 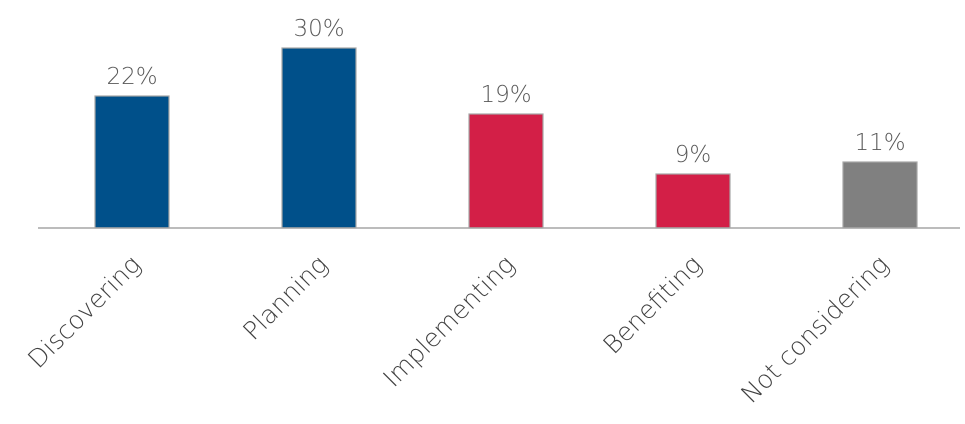 What do you see at coordinates (693, 201) in the screenshot?
I see `bar-benefiting` at bounding box center [693, 201].